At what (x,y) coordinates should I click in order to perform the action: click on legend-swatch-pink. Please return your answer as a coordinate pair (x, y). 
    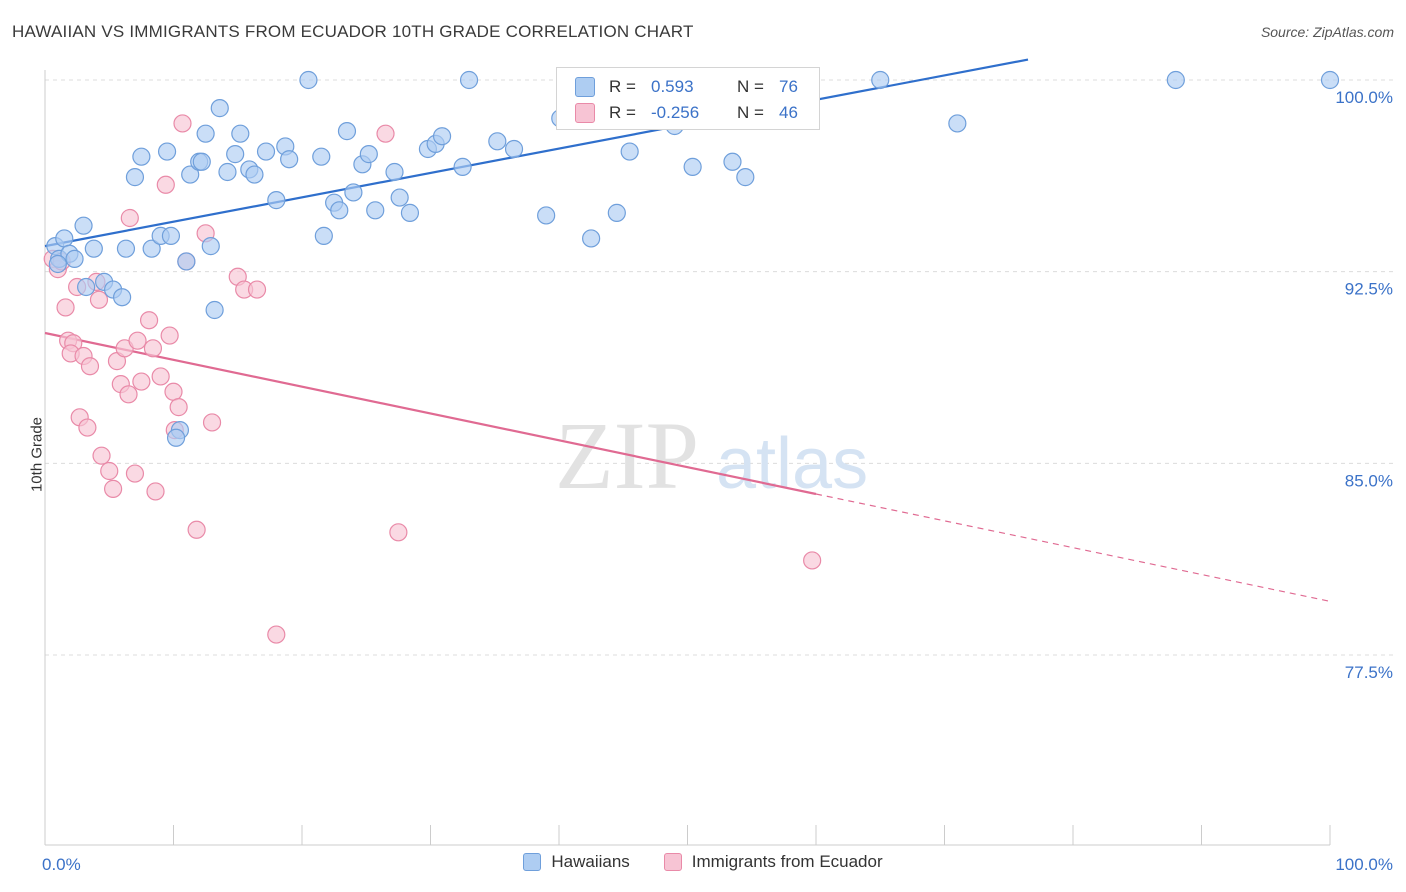
    Looking at the image, I should click on (672, 862).